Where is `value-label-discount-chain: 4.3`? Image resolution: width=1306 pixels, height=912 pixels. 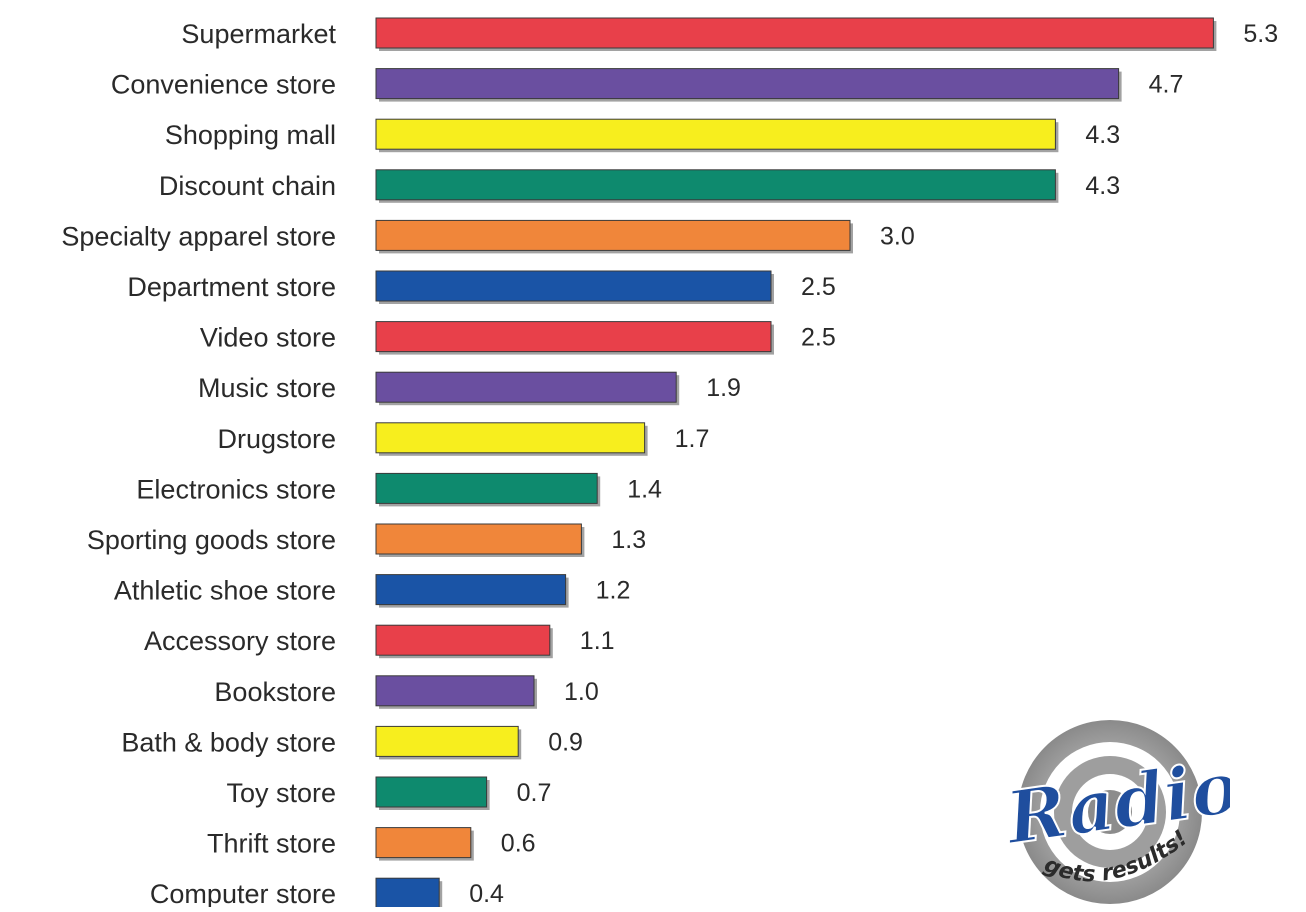 value-label-discount-chain: 4.3 is located at coordinates (1102, 186).